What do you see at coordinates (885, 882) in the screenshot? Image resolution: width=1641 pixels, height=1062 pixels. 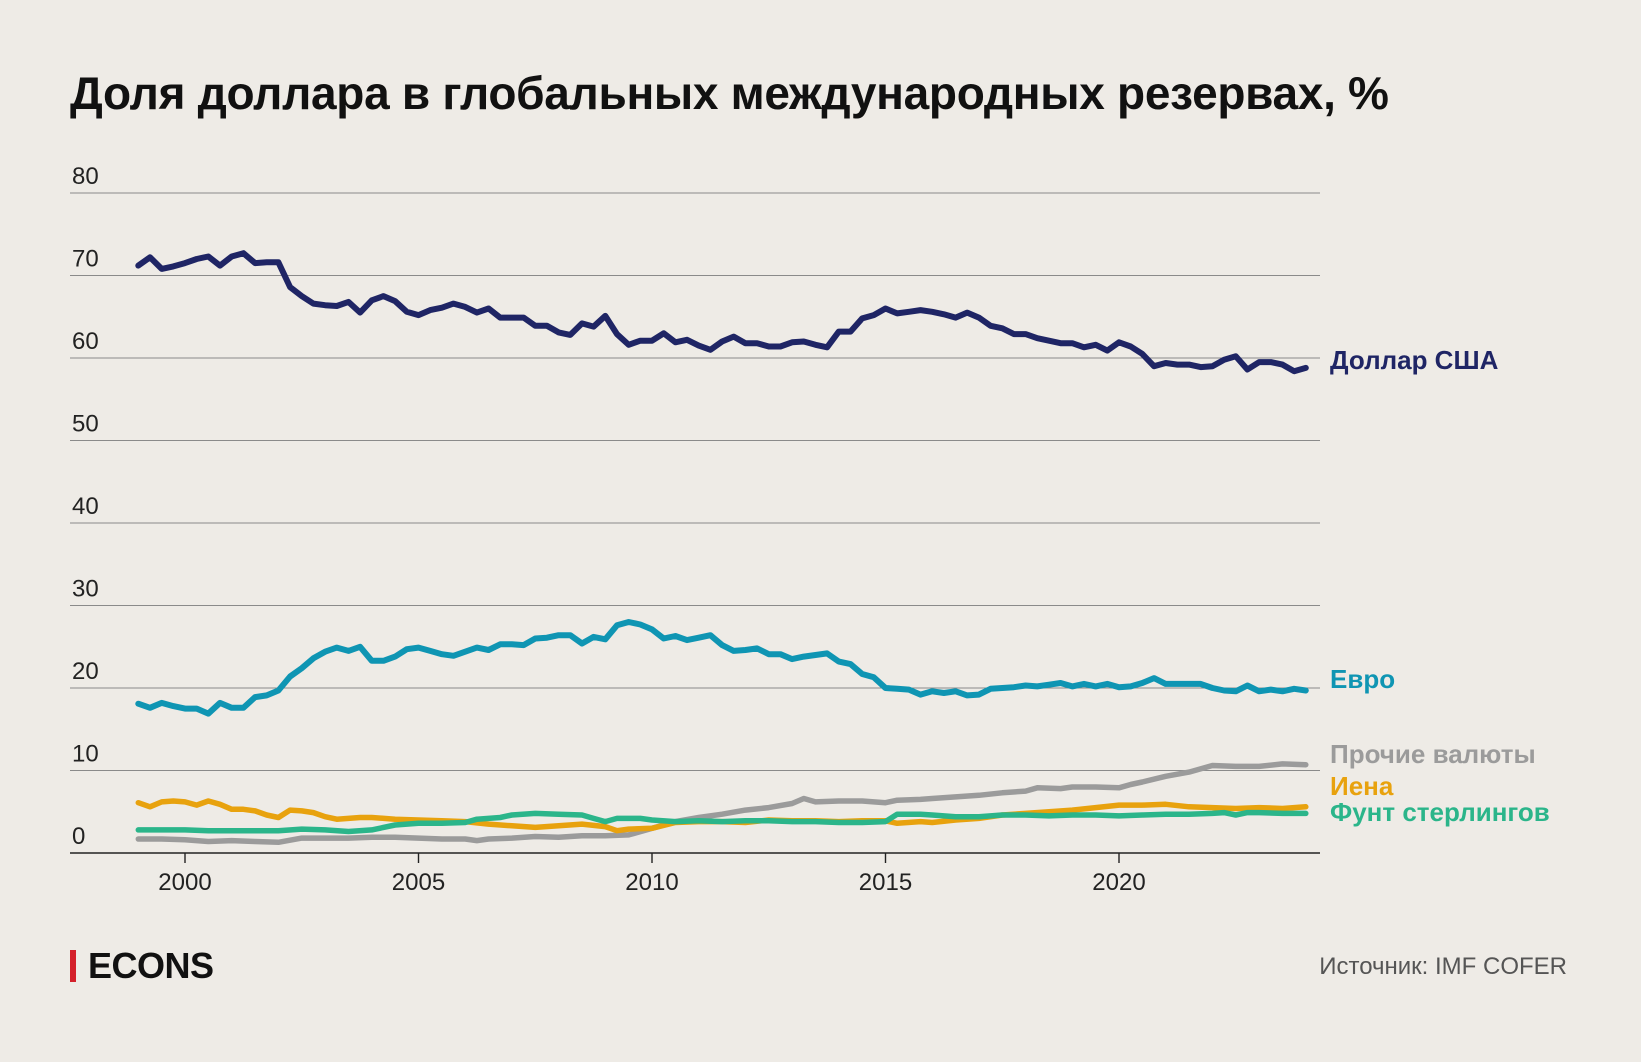 I see `x-tick-label-2015: 2015` at bounding box center [885, 882].